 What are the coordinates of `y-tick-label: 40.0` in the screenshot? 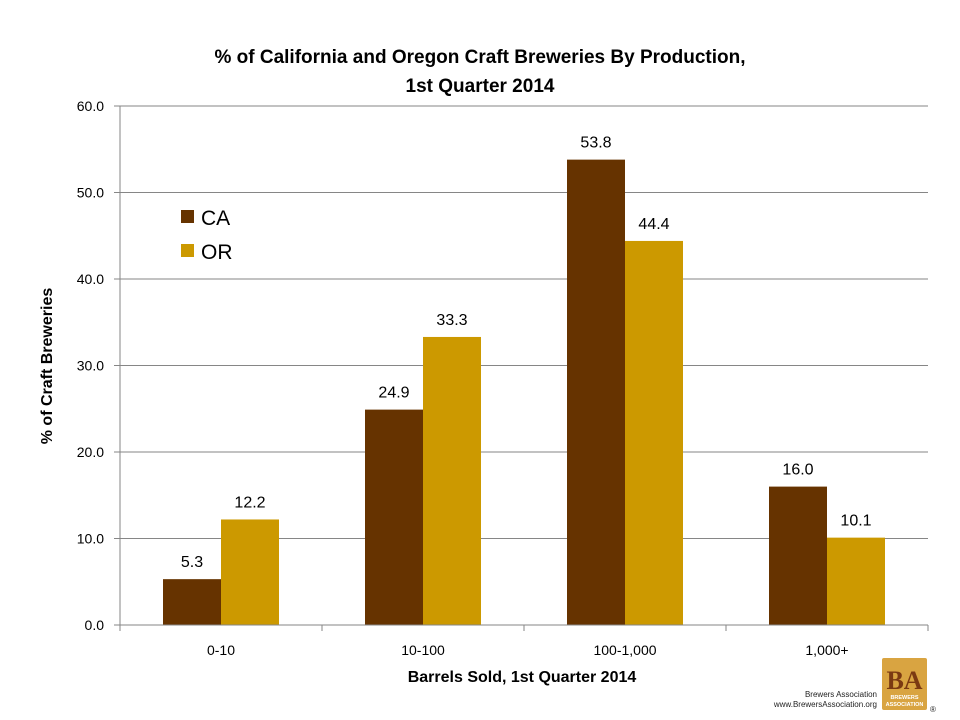 It's located at (90, 279).